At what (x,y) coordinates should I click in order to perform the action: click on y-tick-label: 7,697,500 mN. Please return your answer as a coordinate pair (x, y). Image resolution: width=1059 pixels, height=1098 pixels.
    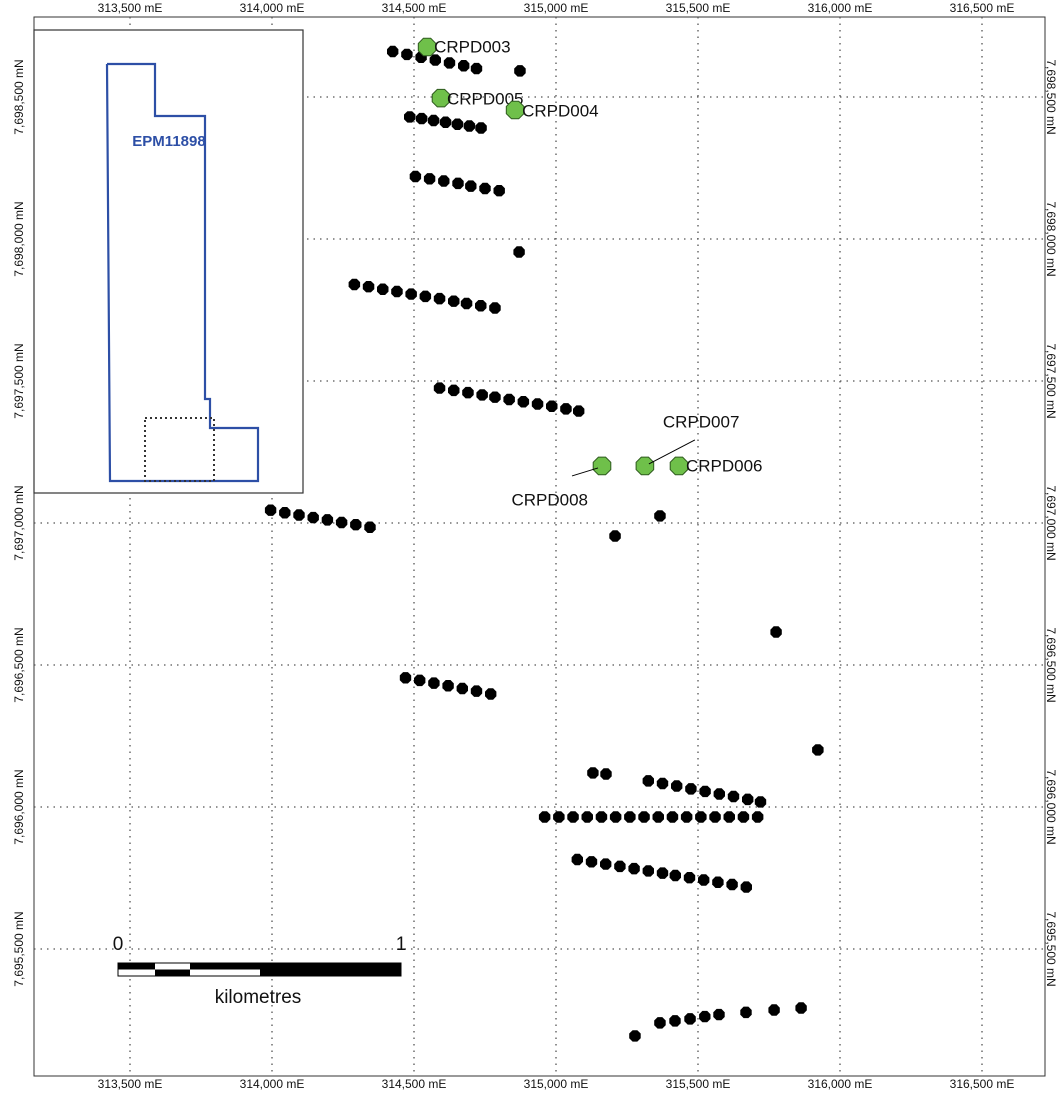
    Looking at the image, I should click on (1051, 380).